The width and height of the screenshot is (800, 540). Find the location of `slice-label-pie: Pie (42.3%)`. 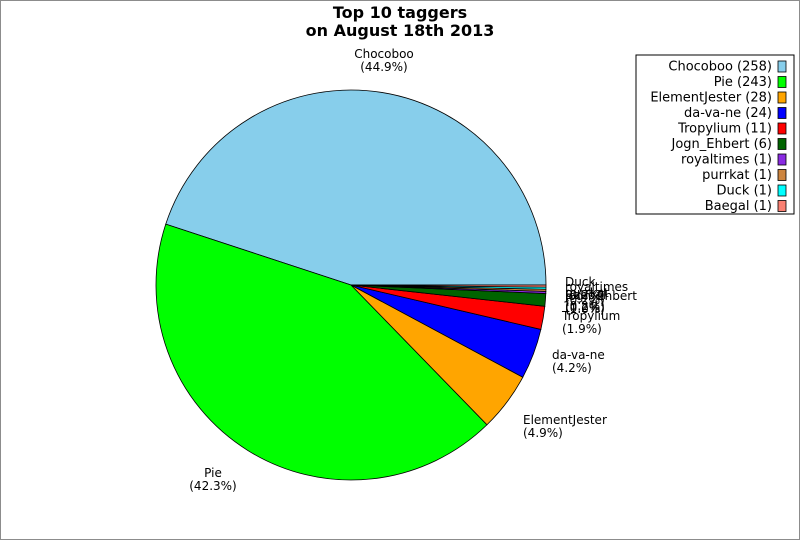

slice-label-pie: Pie (42.3%) is located at coordinates (212, 479).